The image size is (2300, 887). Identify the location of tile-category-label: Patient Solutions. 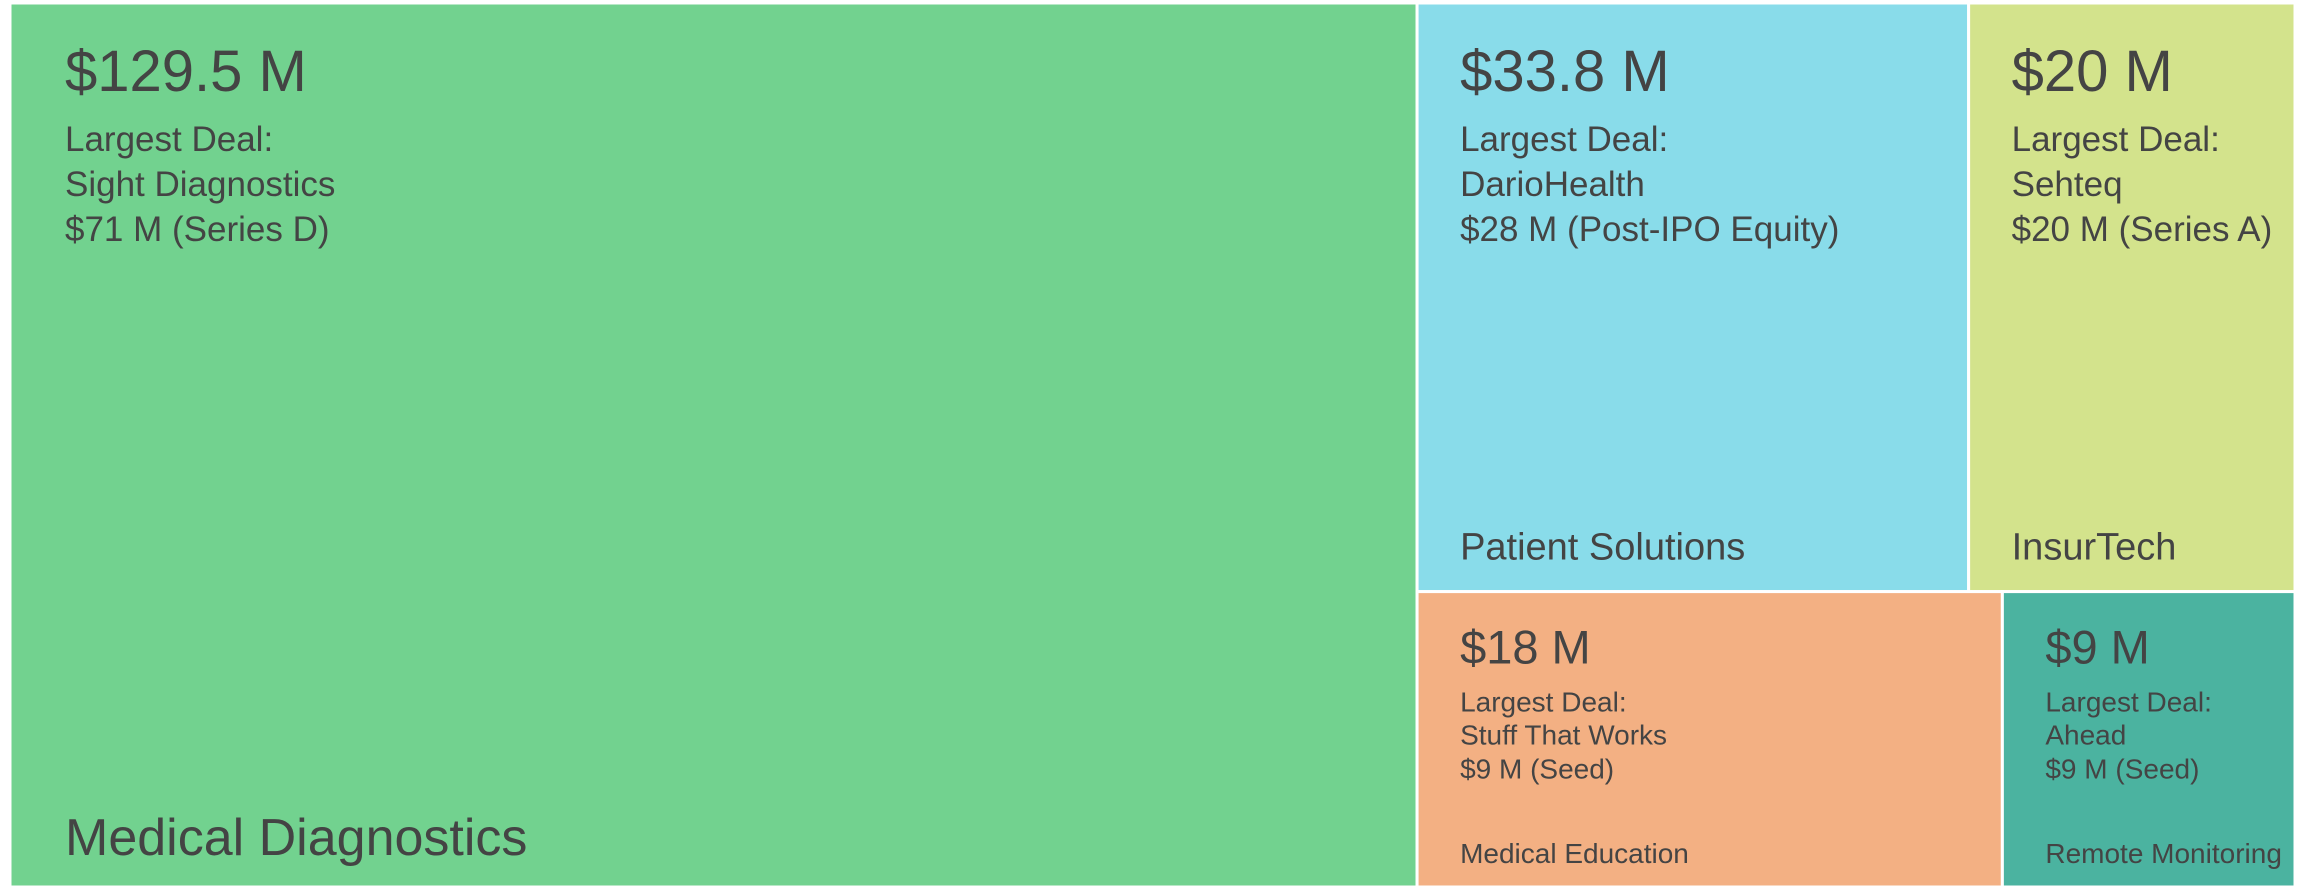
(1602, 548).